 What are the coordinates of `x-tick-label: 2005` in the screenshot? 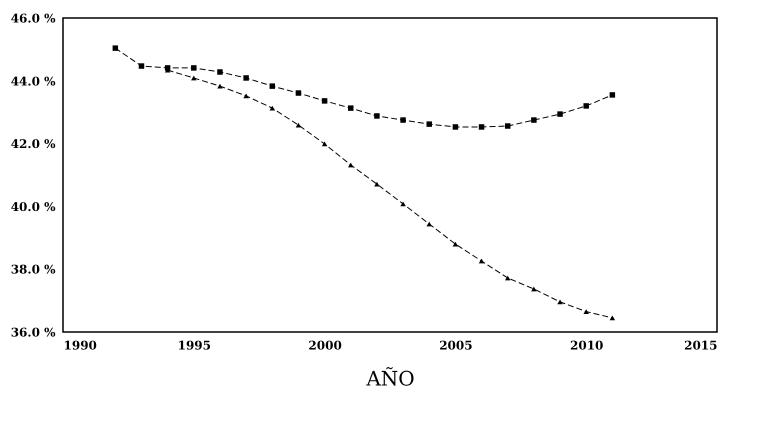 It's located at (456, 345).